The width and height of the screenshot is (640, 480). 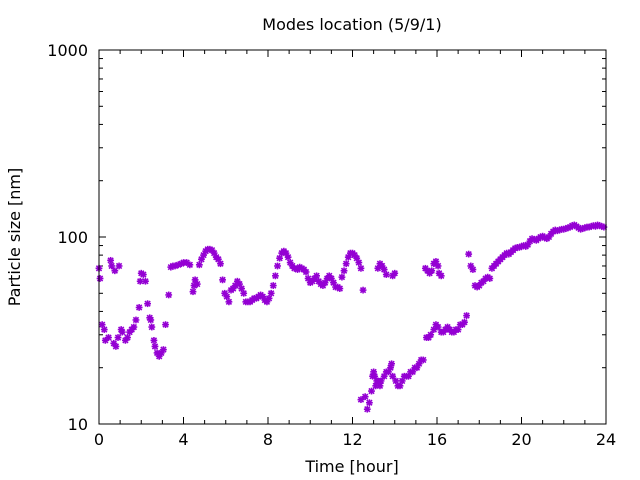 I want to click on y-tick-label: 1000, so click(x=67, y=50).